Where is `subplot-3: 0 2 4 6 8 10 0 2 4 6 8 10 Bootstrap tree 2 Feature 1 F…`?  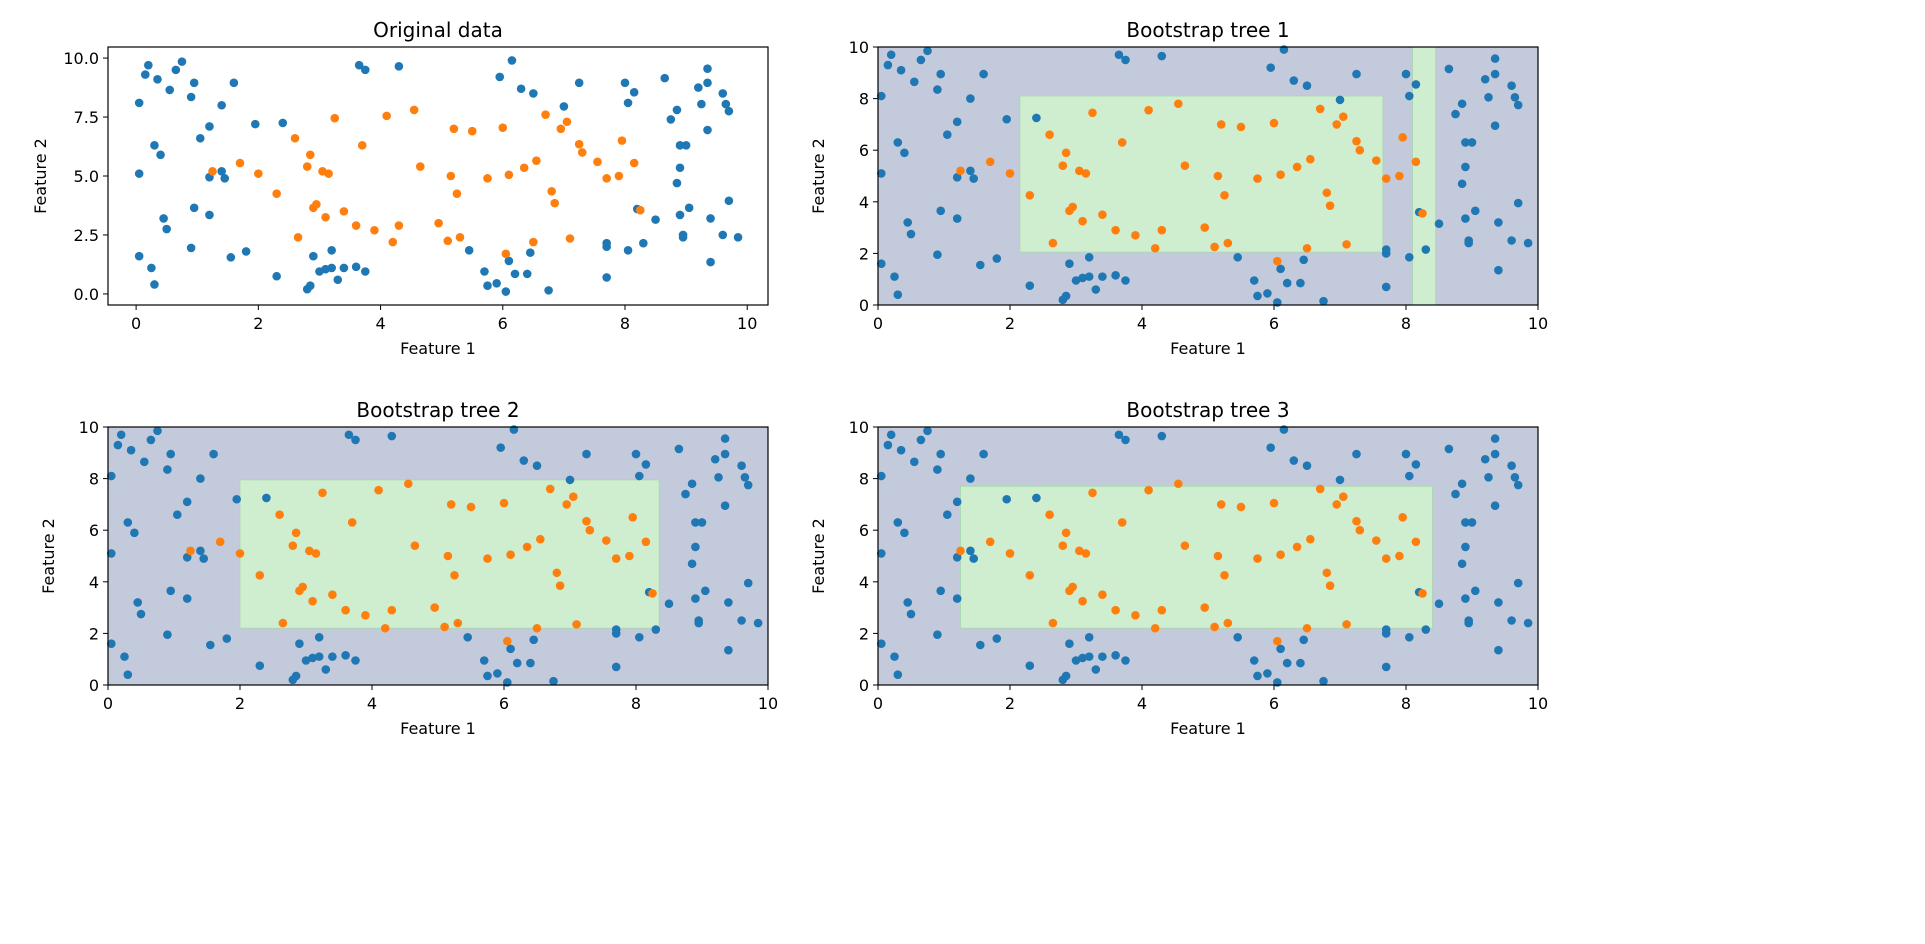 subplot-3: 0 2 4 6 8 10 0 2 4 6 8 10 Bootstrap tree 2 Feature 1 F… is located at coordinates (408, 568).